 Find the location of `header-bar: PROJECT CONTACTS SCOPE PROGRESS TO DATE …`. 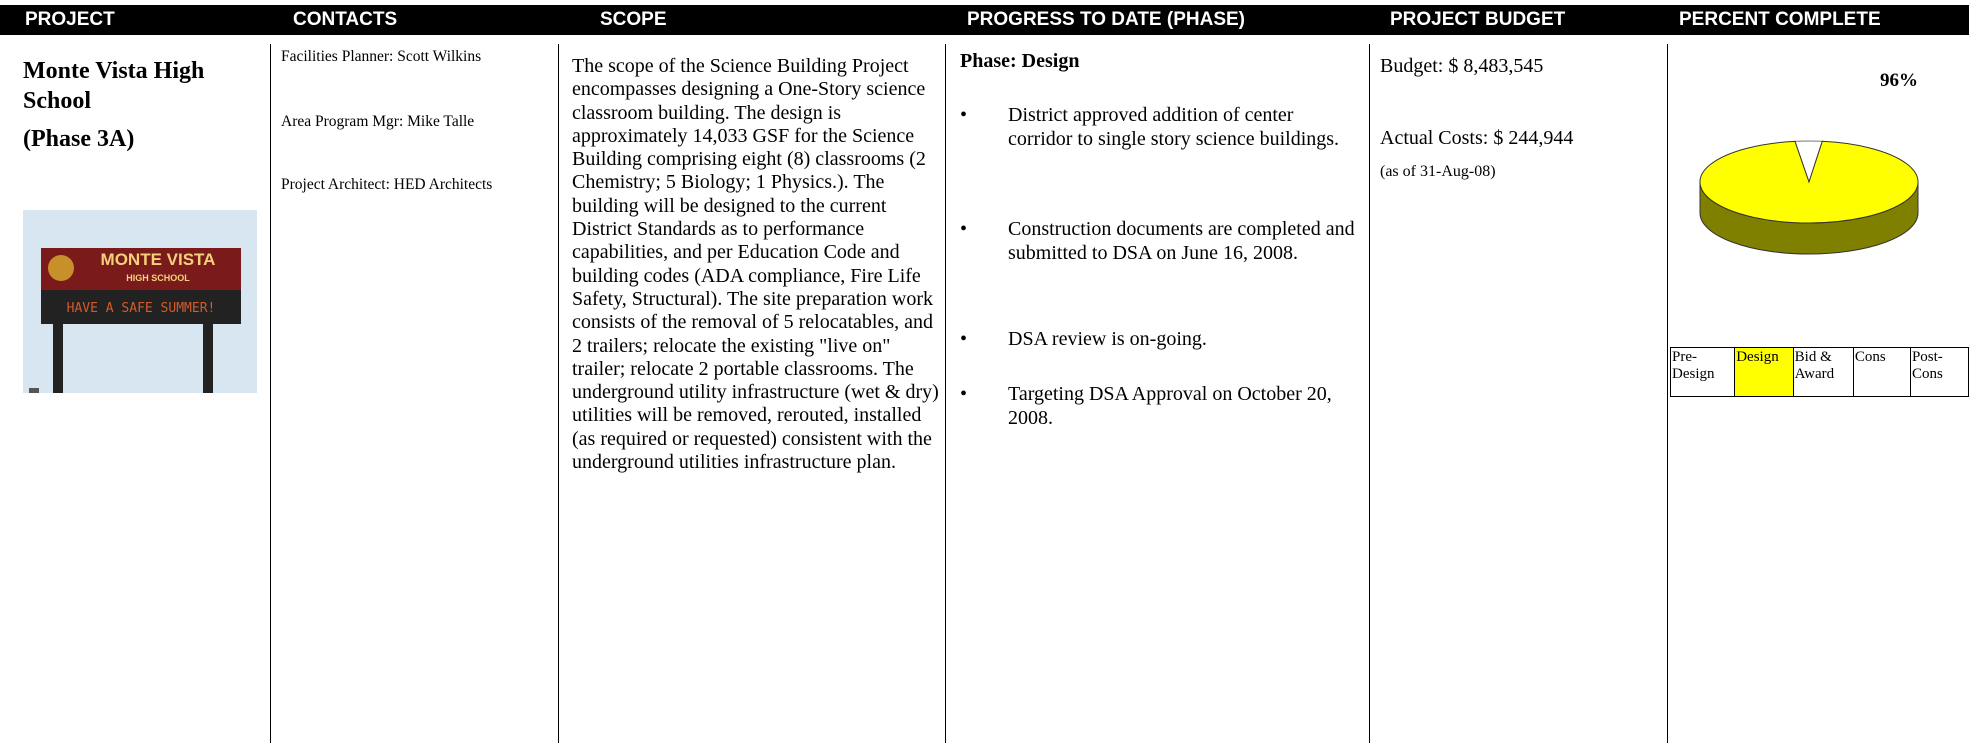

header-bar: PROJECT CONTACTS SCOPE PROGRESS TO DATE … is located at coordinates (984, 20).